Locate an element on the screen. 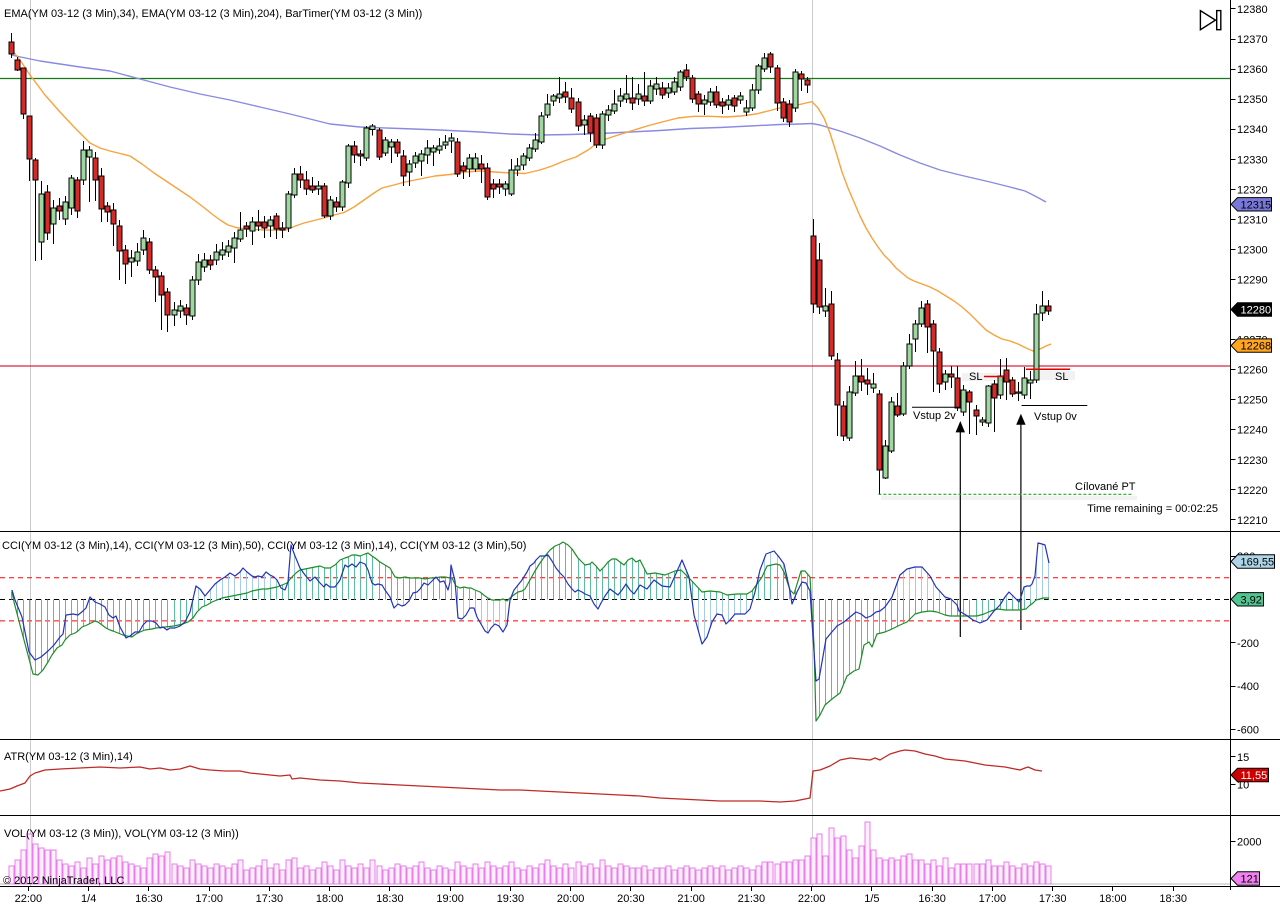 The image size is (1280, 913). svg-text: 12370 is located at coordinates (1252, 40).